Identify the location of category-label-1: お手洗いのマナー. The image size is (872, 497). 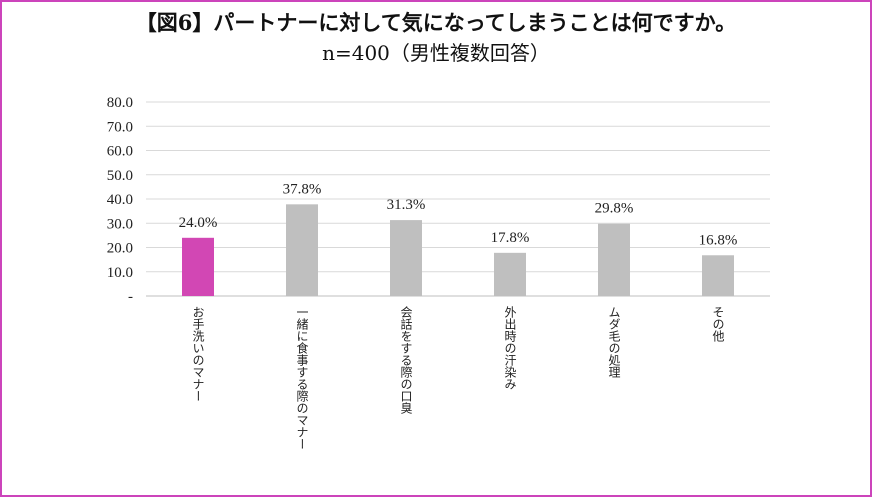
(198, 354).